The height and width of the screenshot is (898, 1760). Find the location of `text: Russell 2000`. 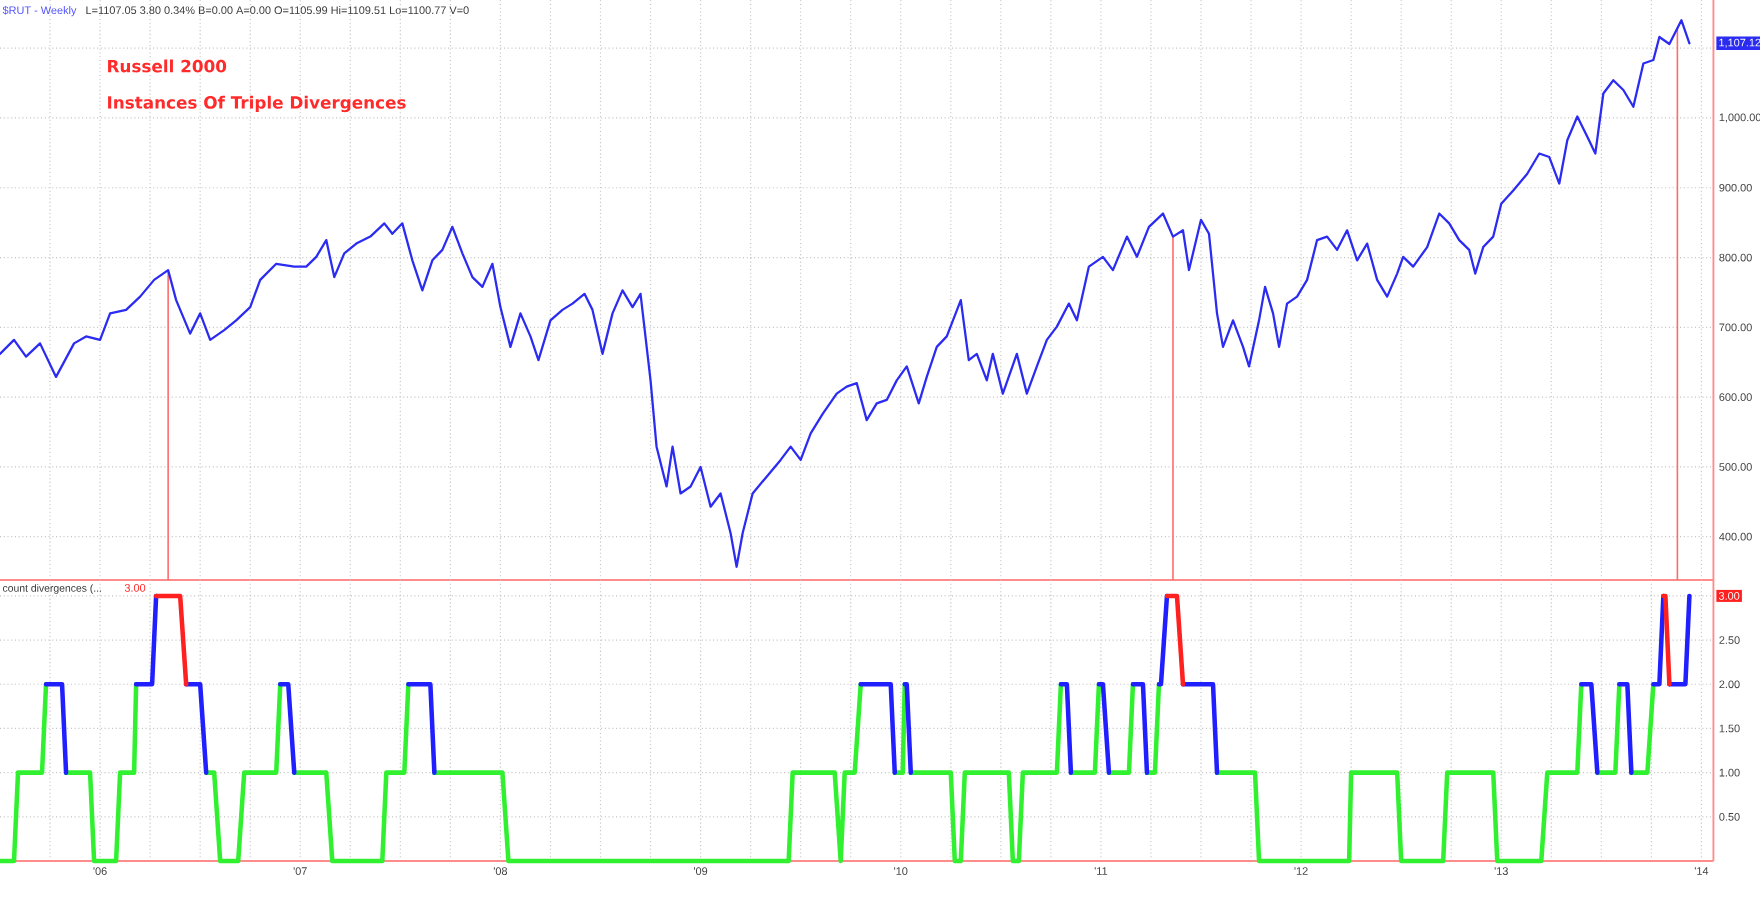

text: Russell 2000 is located at coordinates (167, 66).